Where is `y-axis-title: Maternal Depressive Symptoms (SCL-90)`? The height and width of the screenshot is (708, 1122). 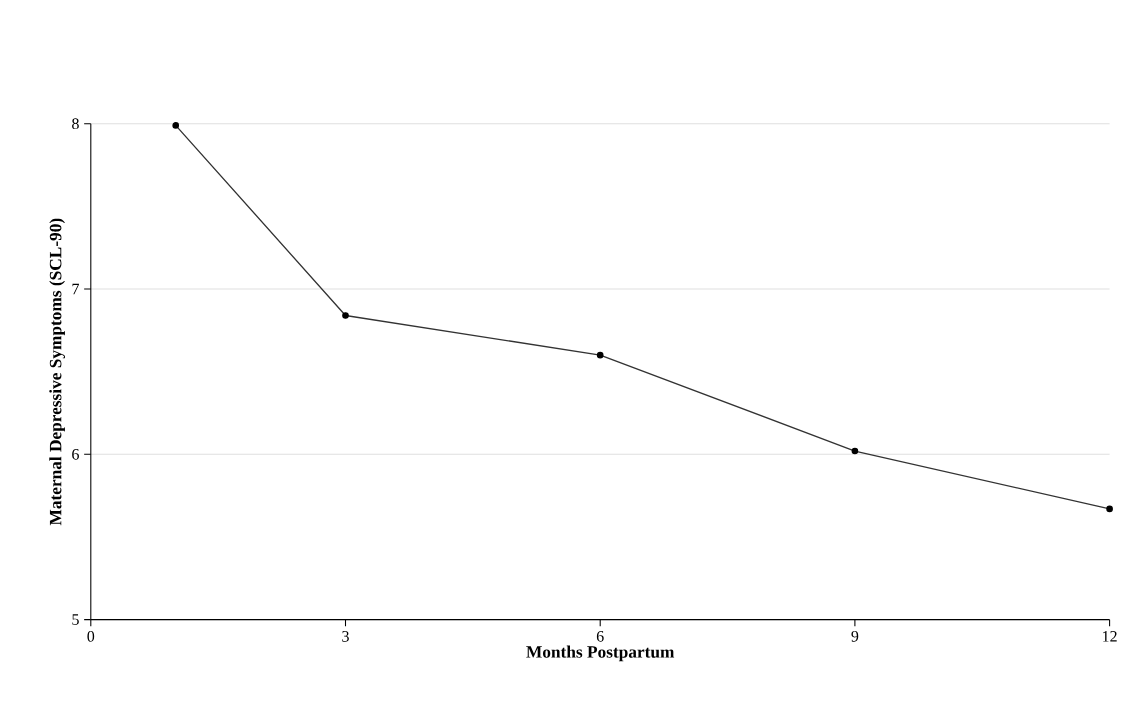
y-axis-title: Maternal Depressive Symptoms (SCL-90) is located at coordinates (57, 371).